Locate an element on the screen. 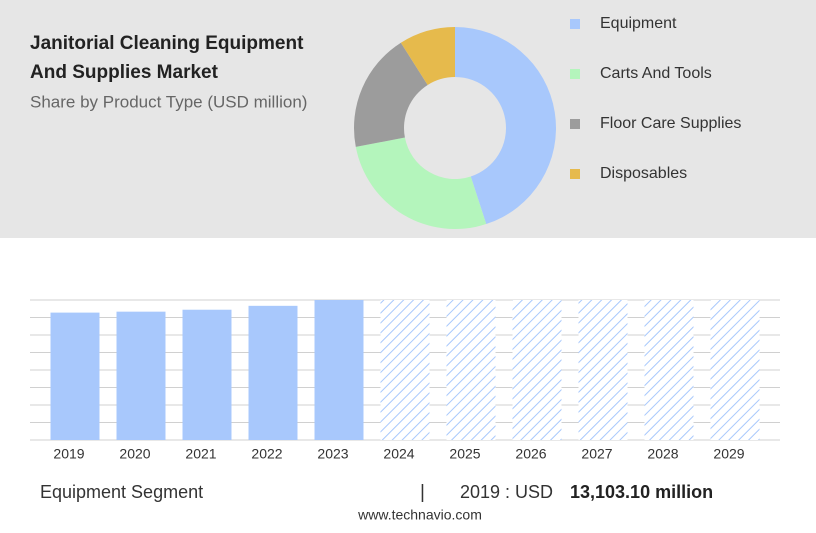 The width and height of the screenshot is (816, 533). x-tick-label: 2023 is located at coordinates (332, 454).